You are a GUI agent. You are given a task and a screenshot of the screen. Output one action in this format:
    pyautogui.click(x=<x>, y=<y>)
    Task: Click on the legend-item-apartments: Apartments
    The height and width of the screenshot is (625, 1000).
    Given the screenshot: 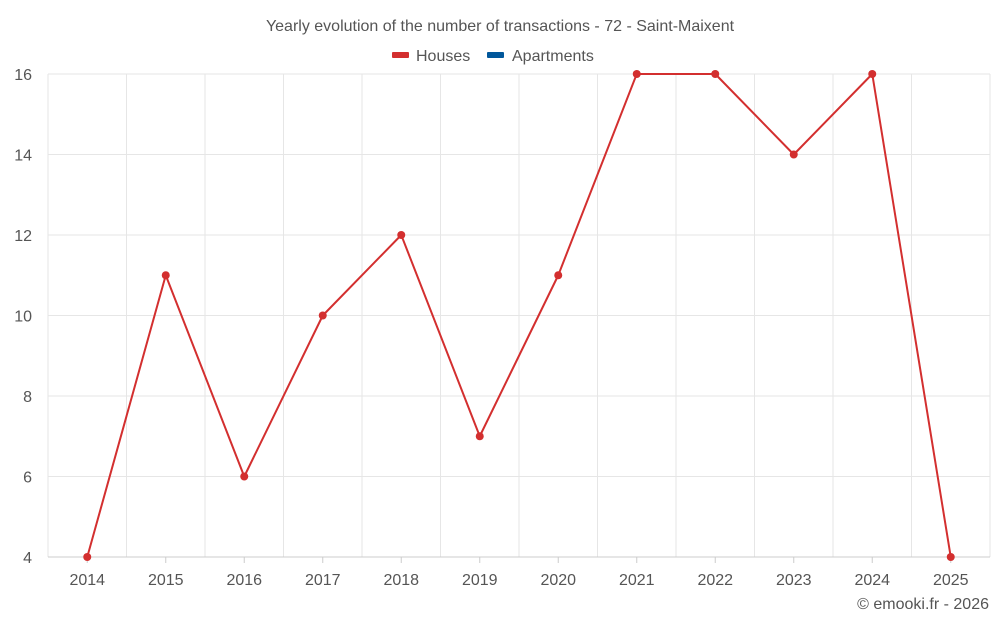 What is the action you would take?
    pyautogui.click(x=540, y=56)
    